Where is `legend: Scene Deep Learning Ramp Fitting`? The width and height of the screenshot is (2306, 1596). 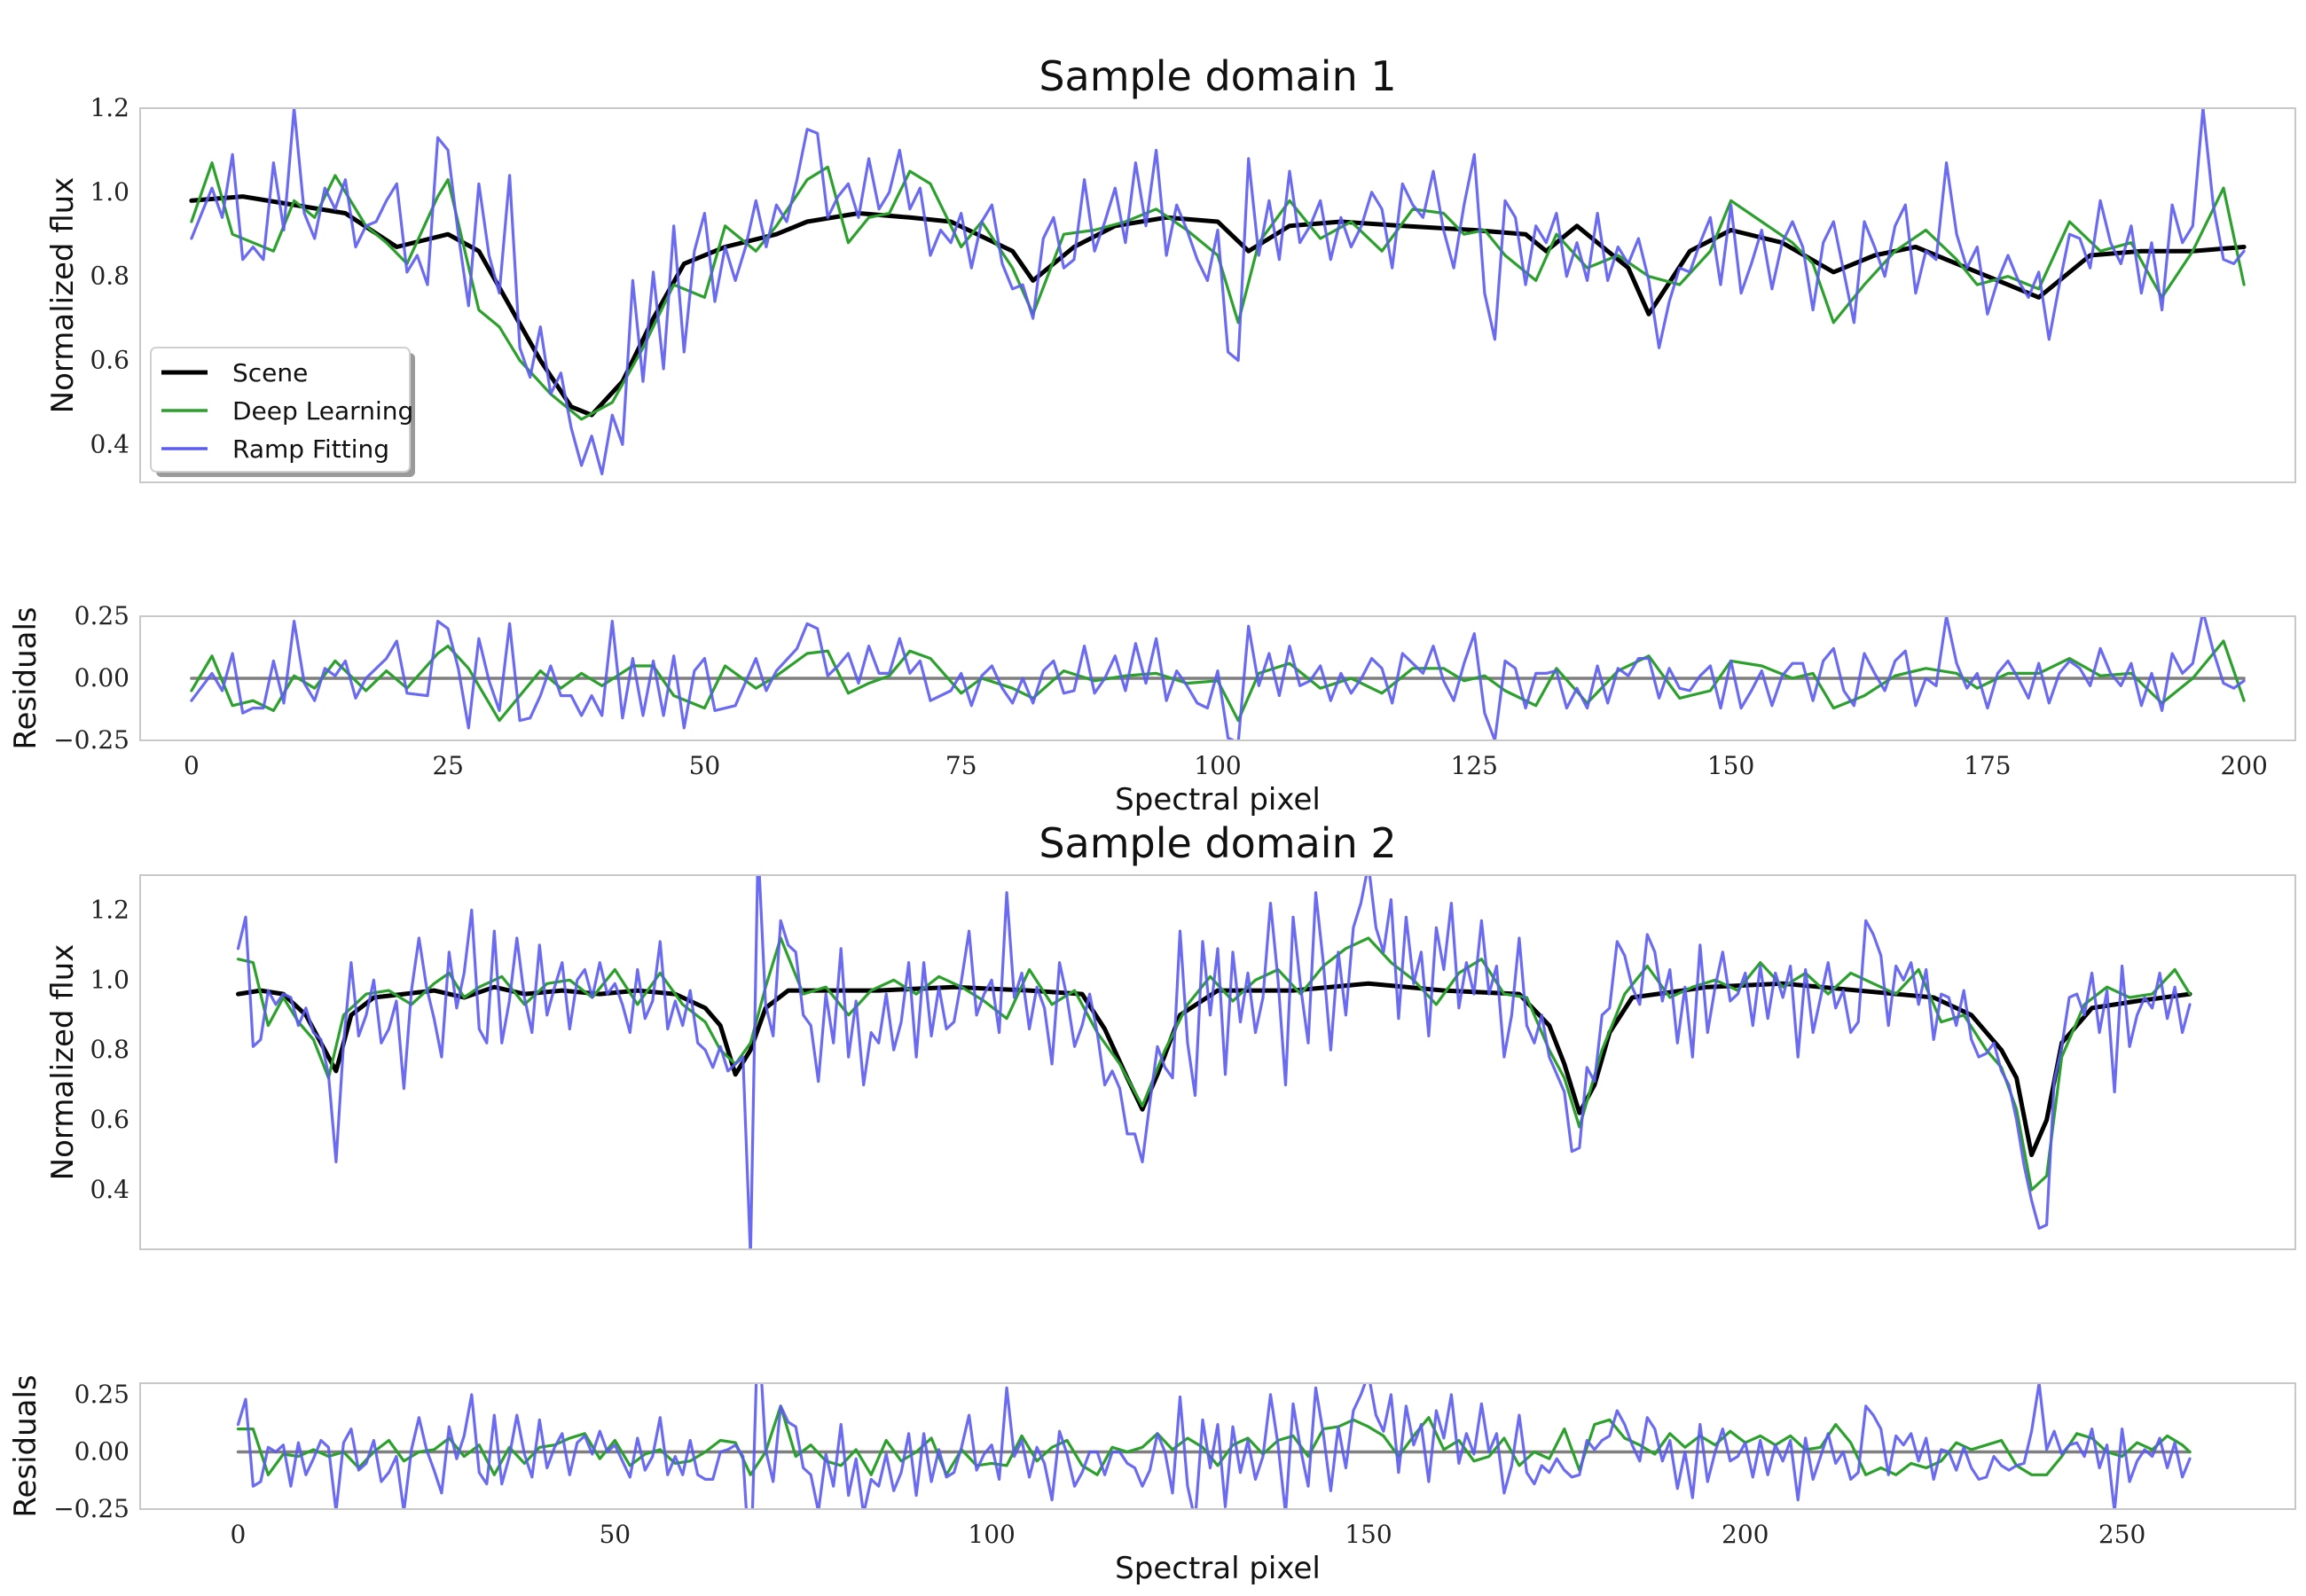 legend: Scene Deep Learning Ramp Fitting is located at coordinates (282, 412).